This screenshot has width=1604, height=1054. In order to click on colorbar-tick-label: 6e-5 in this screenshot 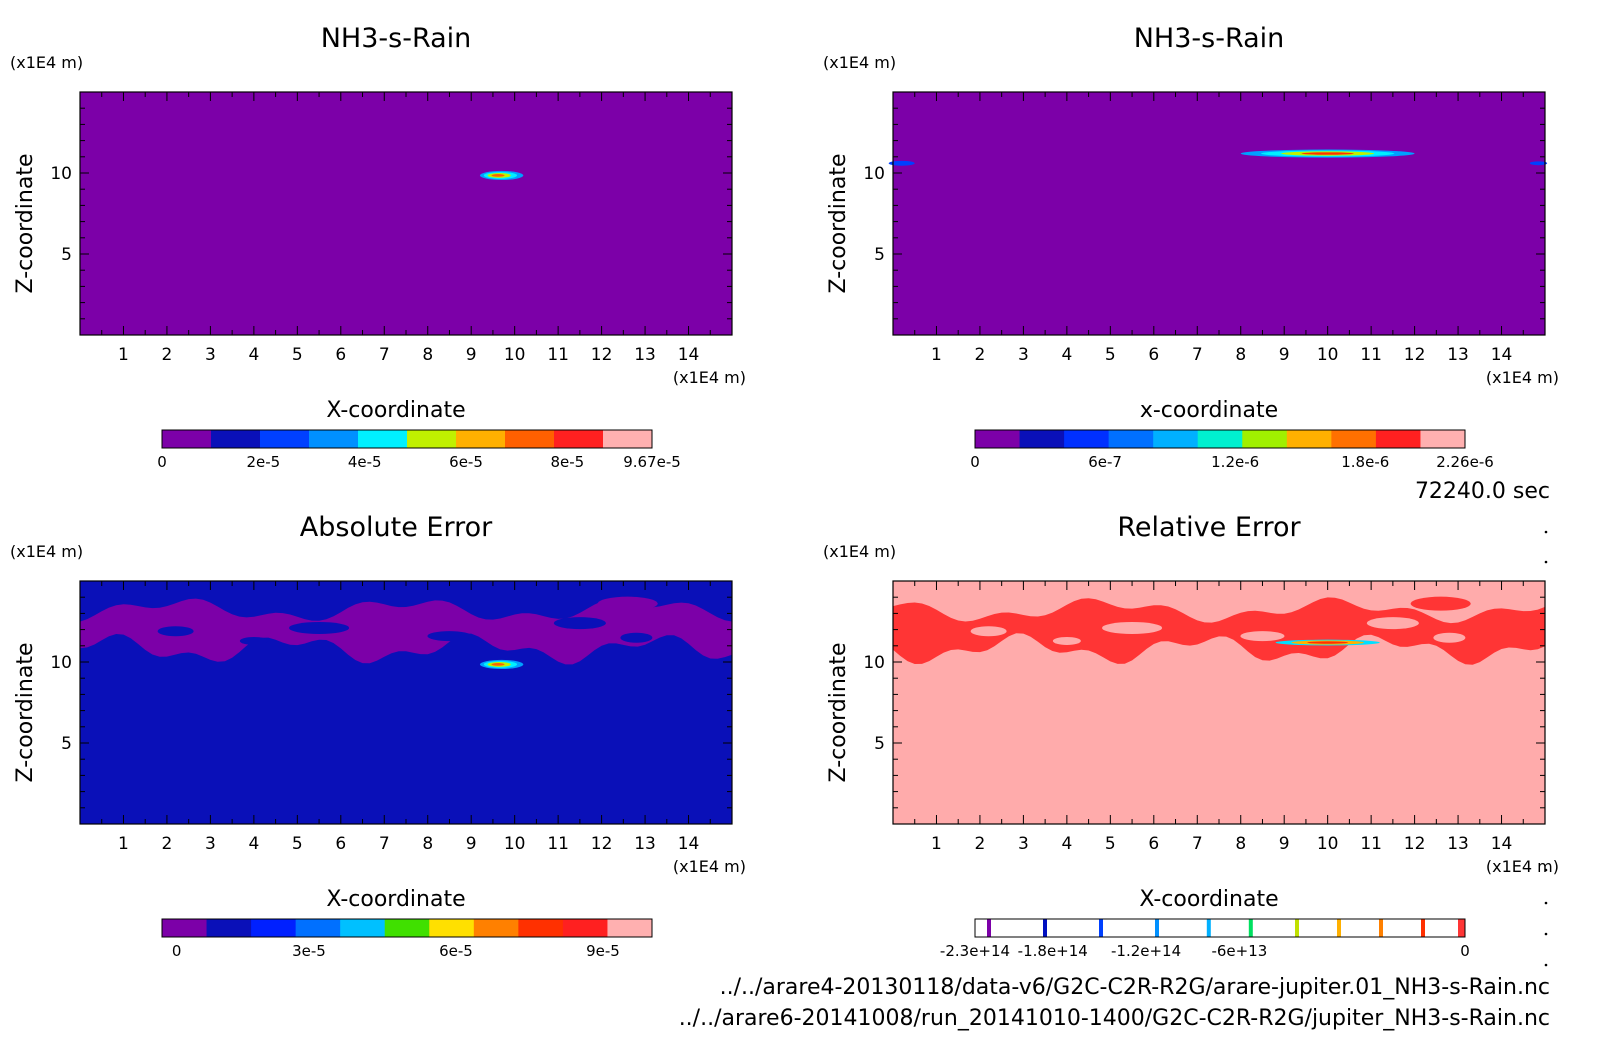, I will do `click(466, 462)`.